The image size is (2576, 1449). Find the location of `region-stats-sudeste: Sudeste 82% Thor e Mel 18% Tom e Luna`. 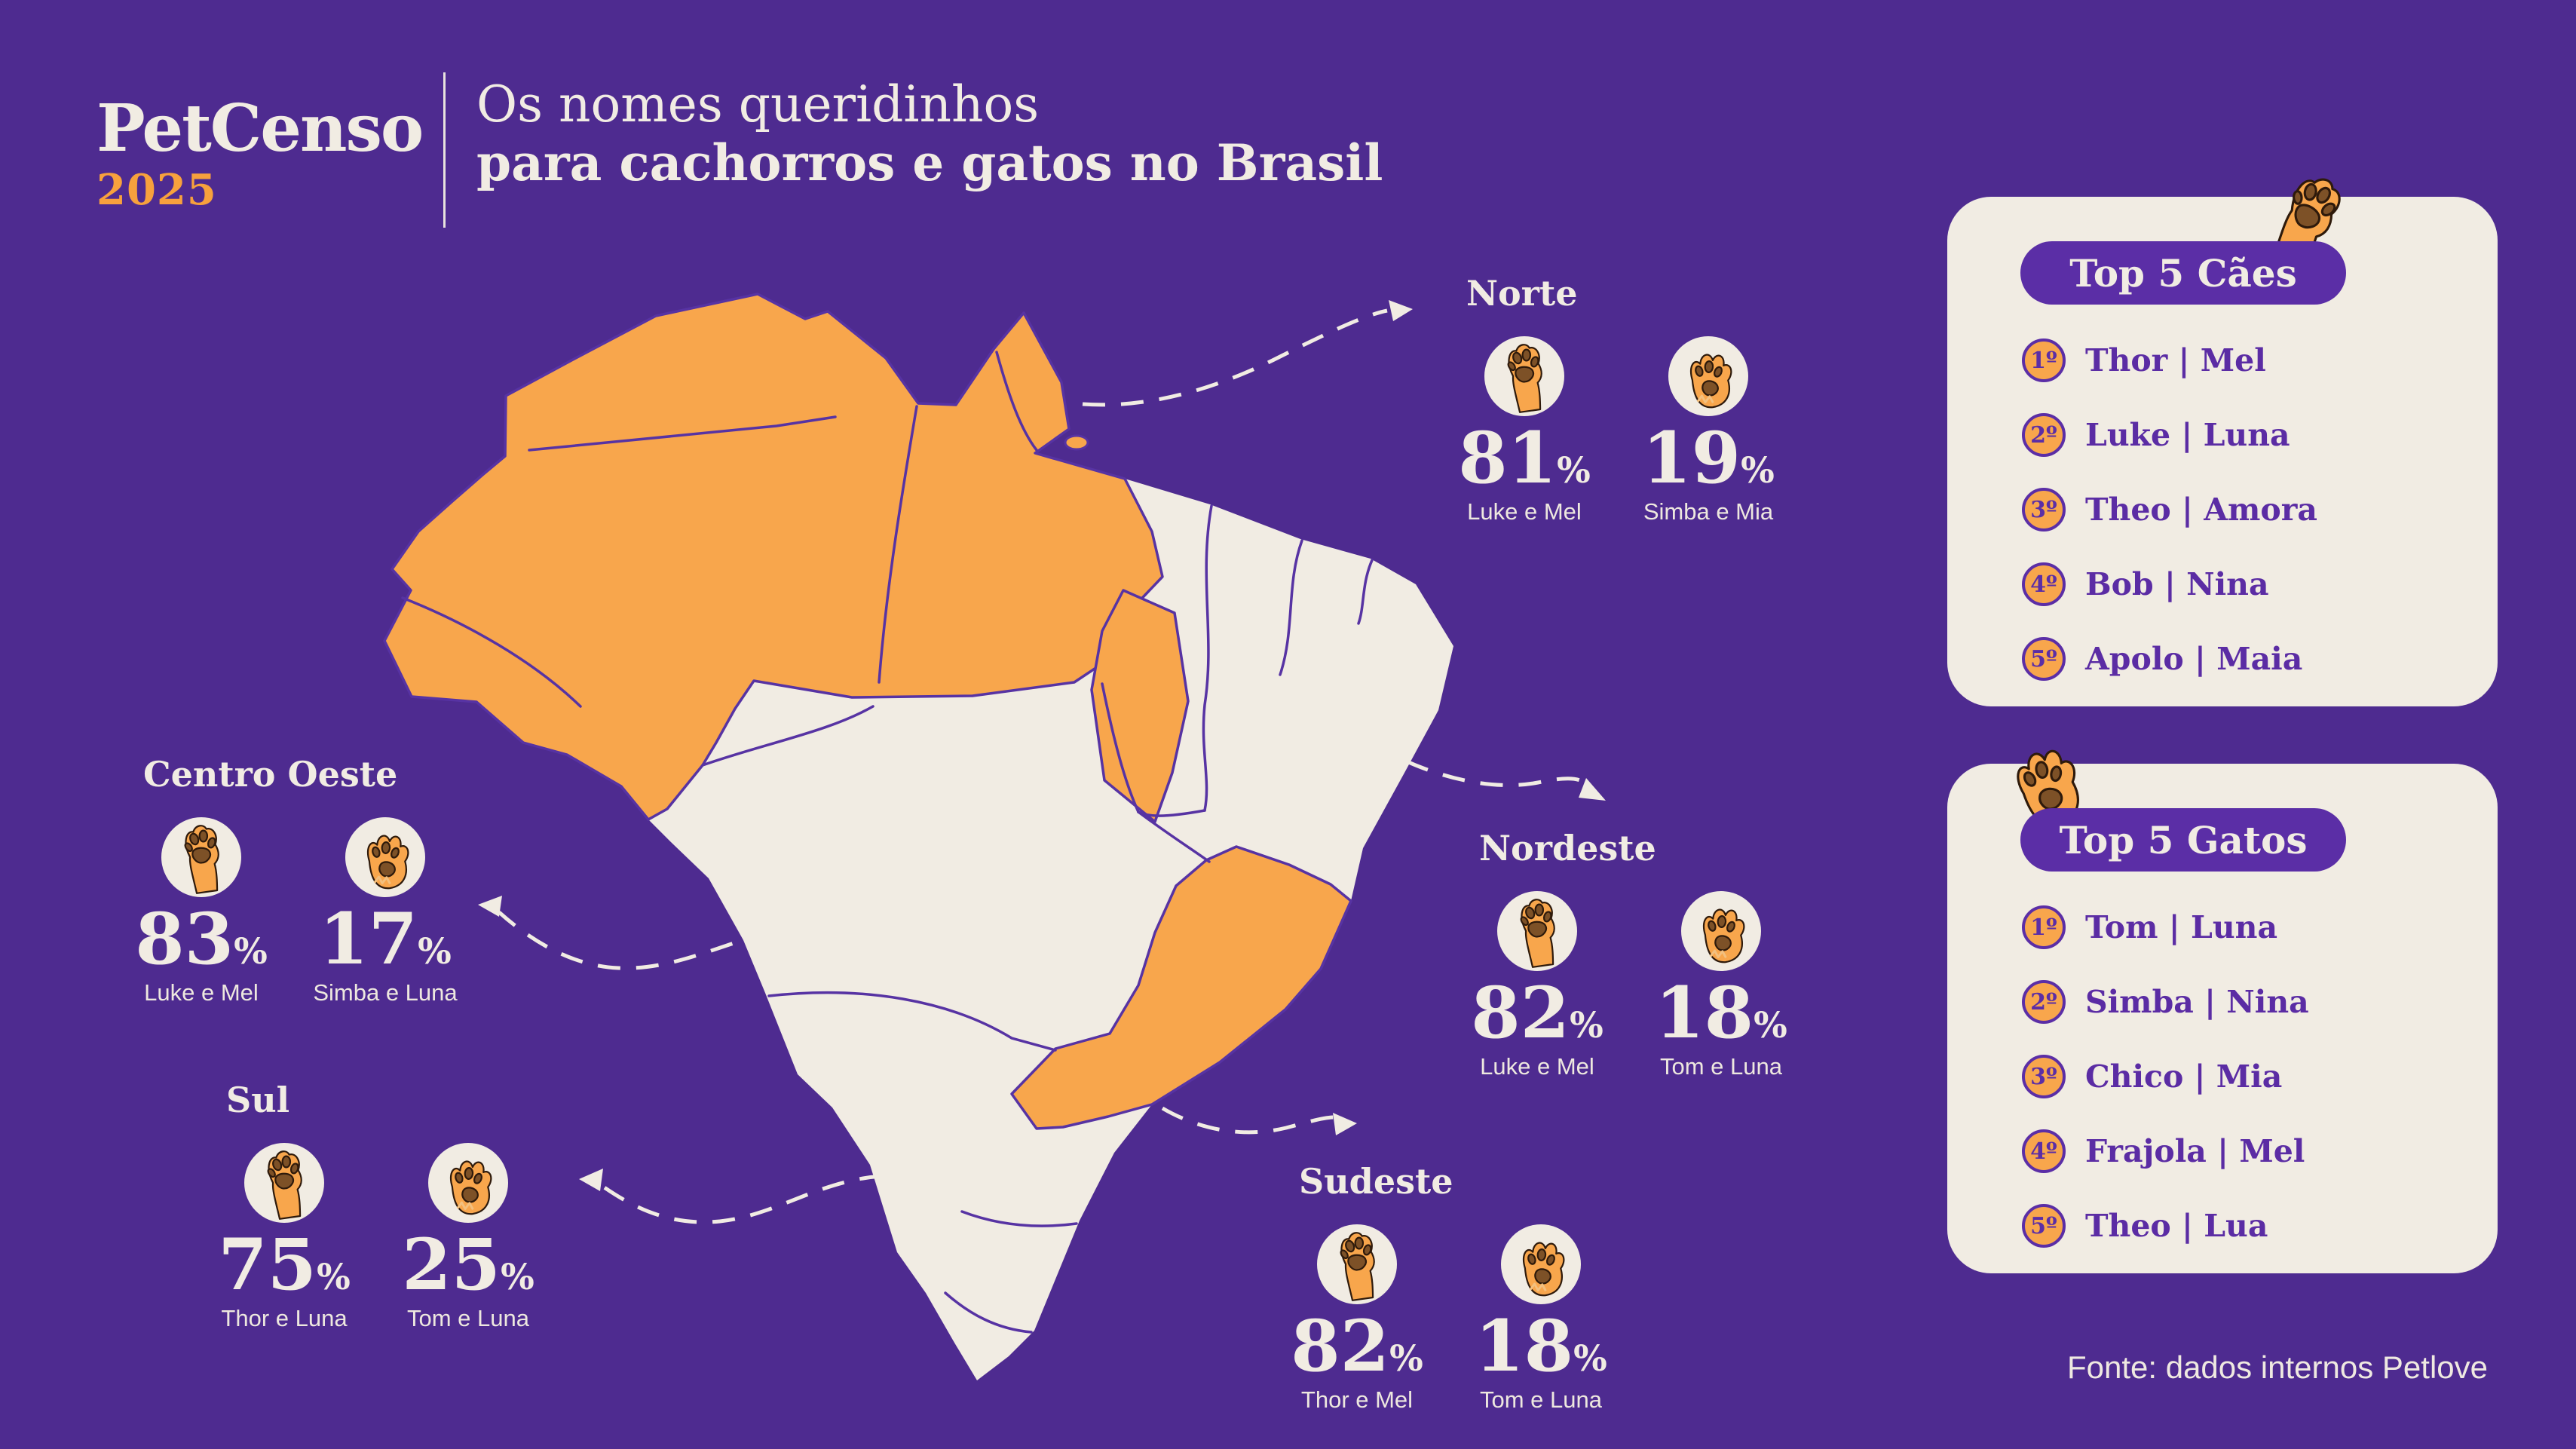

region-stats-sudeste: Sudeste 82% Thor e Mel 18% Tom e Luna is located at coordinates (1453, 1287).